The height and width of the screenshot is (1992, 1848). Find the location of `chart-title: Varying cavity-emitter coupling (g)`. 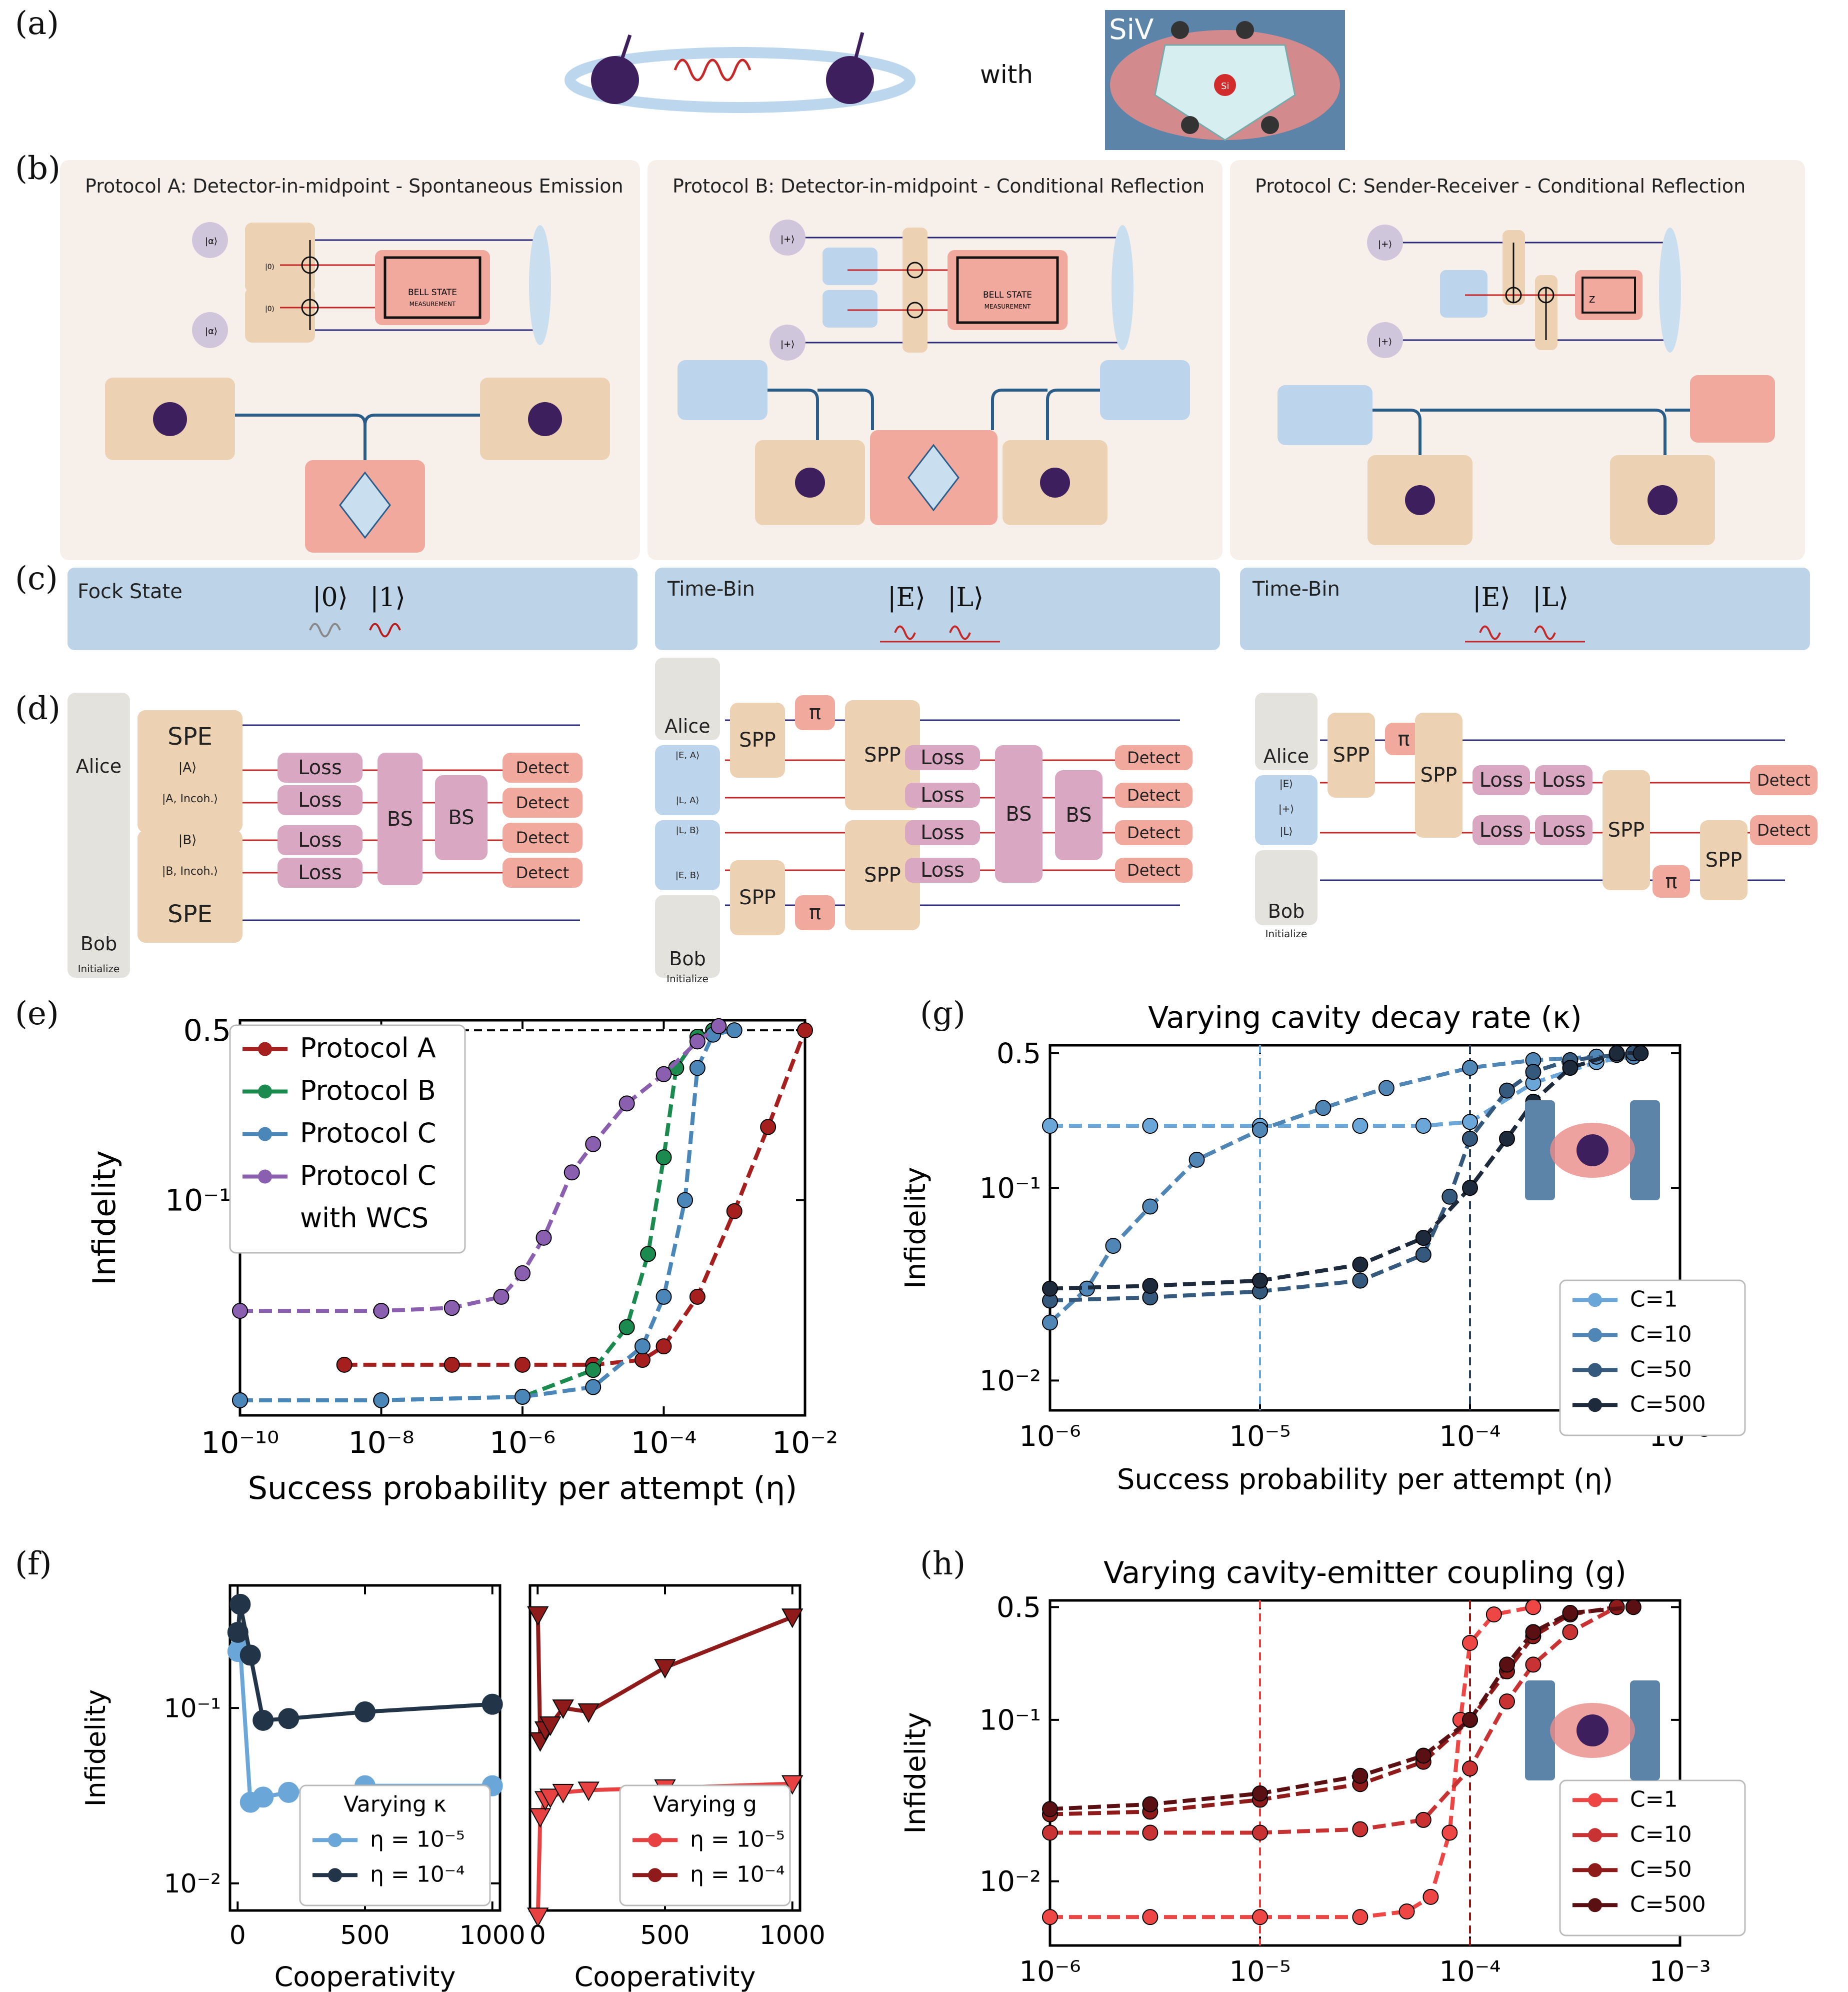

chart-title: Varying cavity-emitter coupling (g) is located at coordinates (1365, 1572).